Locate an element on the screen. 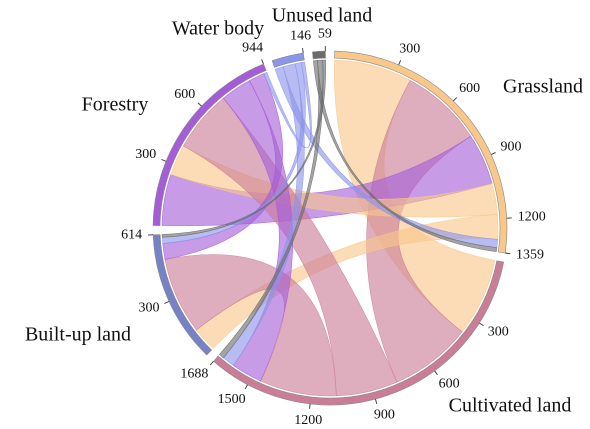 The width and height of the screenshot is (590, 429). tick-label: 59 is located at coordinates (325, 33).